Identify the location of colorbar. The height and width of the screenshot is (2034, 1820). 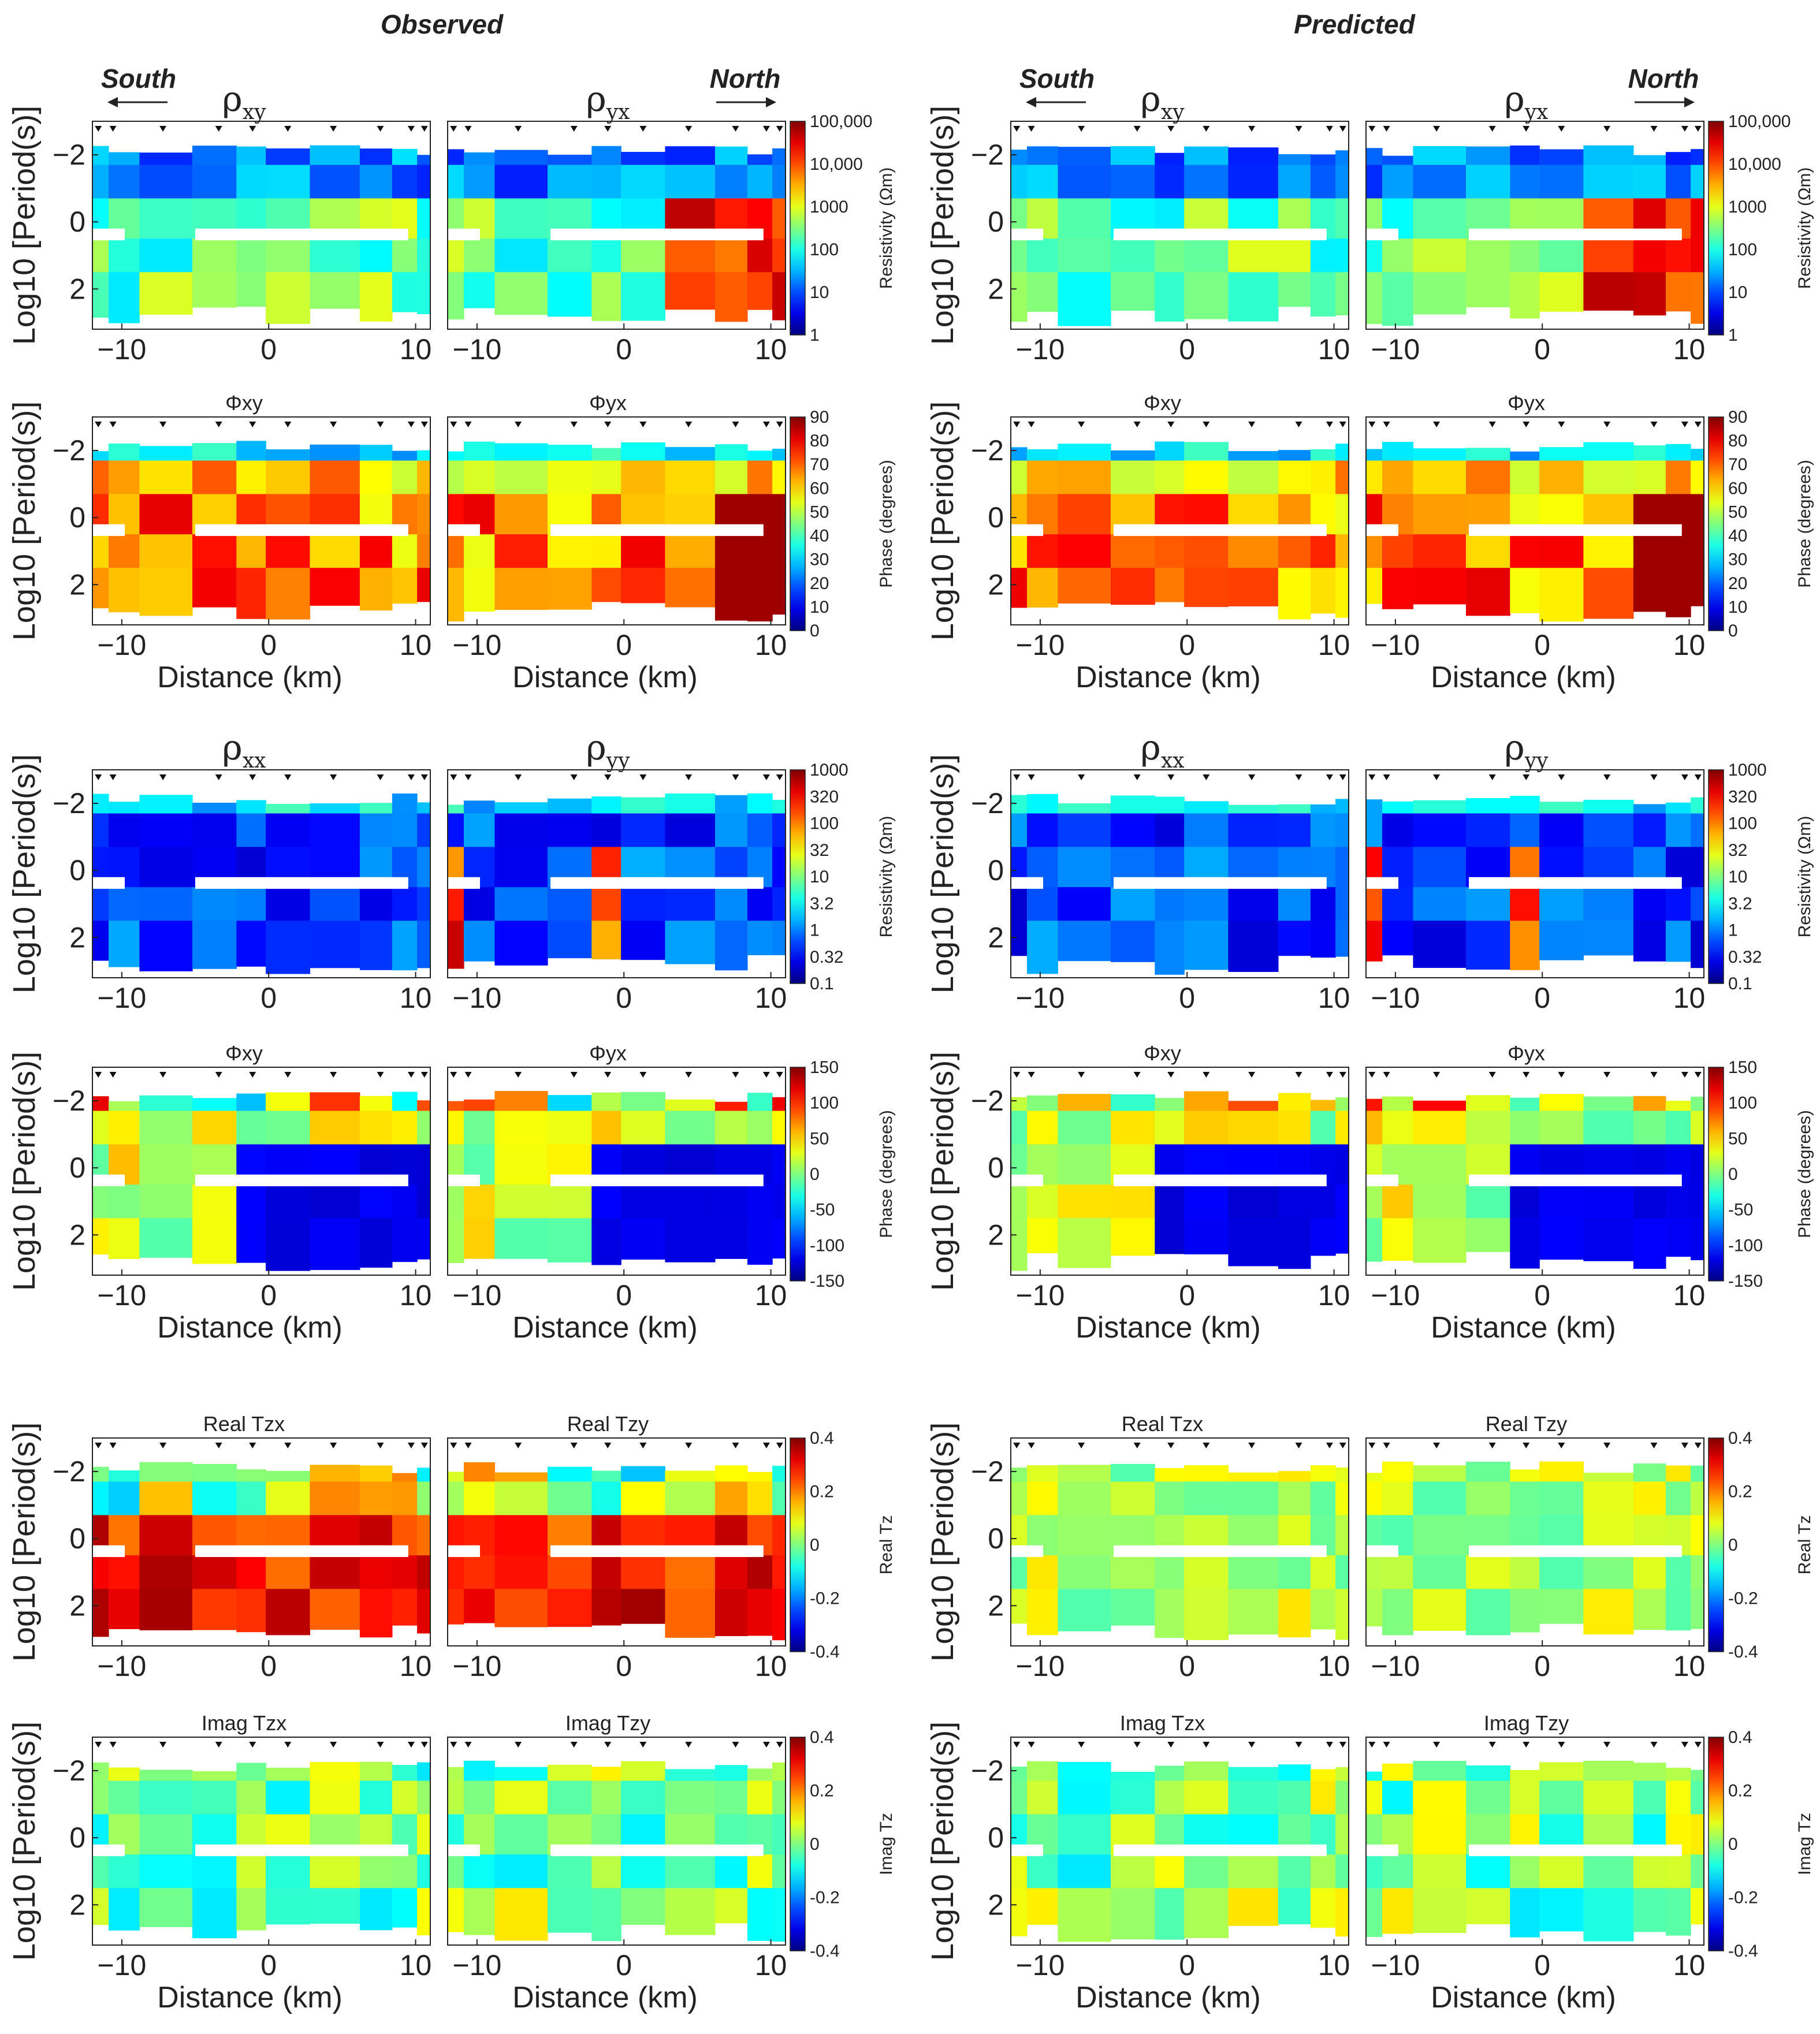
(1716, 877).